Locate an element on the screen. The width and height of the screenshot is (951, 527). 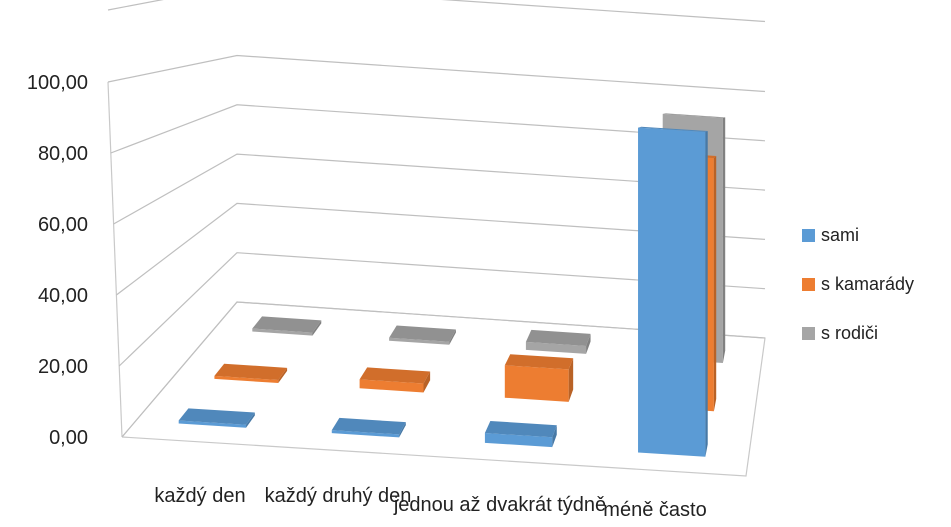
y-tick-label: 0,00 is located at coordinates (68, 438).